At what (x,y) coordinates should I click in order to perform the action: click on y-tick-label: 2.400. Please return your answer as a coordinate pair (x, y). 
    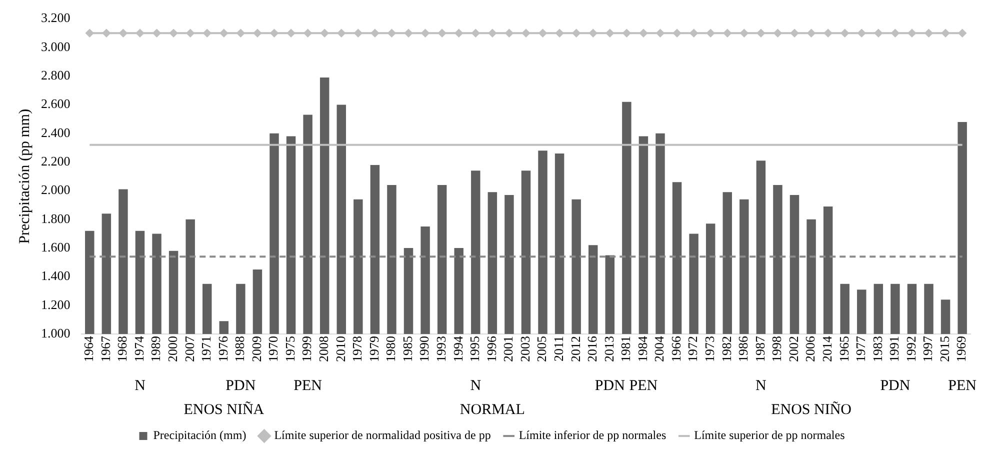
    Looking at the image, I should click on (55, 132).